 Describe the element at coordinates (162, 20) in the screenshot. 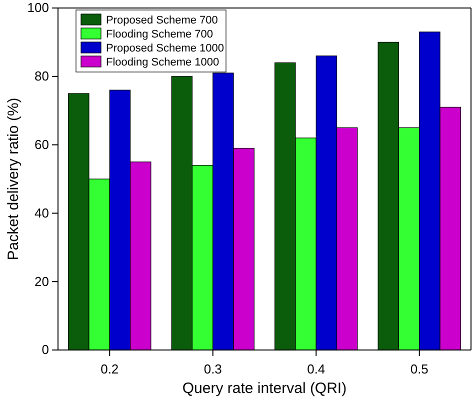

I see `legend-label: Proposed Scheme 700` at that location.